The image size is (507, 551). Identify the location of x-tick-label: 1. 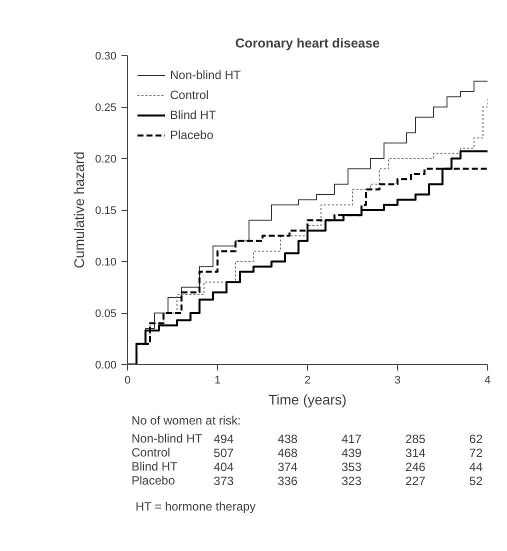
(217, 380).